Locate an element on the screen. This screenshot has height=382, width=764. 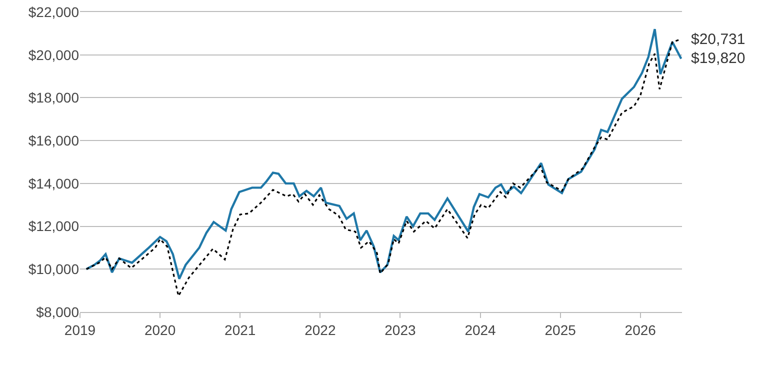
y-tick-label: $8,000 is located at coordinates (58, 312).